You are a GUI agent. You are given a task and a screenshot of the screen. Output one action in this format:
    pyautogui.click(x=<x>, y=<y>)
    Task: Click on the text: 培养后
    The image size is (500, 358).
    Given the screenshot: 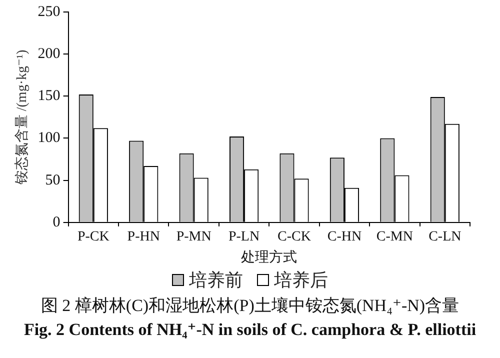 What is the action you would take?
    pyautogui.click(x=301, y=280)
    